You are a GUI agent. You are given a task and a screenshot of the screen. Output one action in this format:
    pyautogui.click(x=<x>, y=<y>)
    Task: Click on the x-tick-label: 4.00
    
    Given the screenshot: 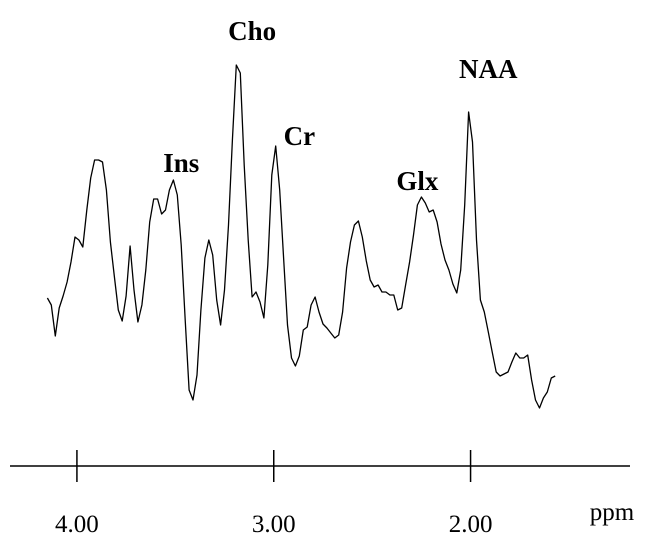 What is the action you would take?
    pyautogui.click(x=77, y=524)
    